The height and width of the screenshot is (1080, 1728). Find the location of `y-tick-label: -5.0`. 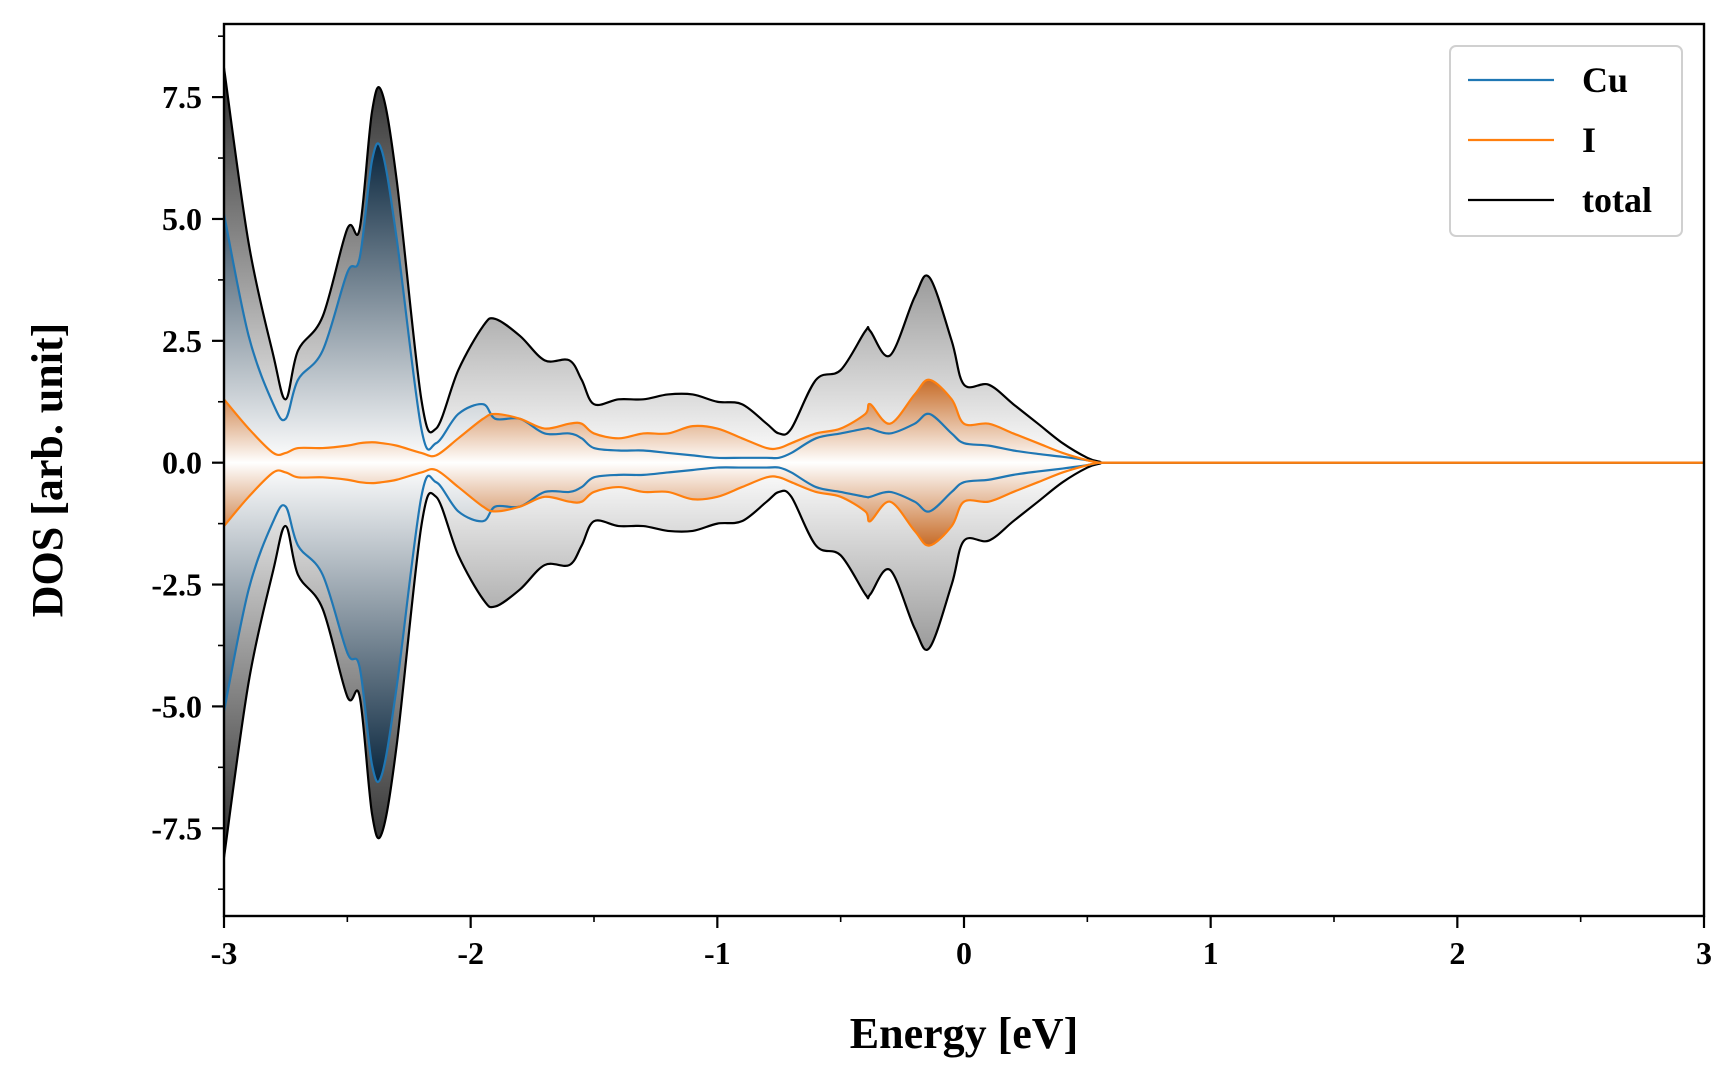

y-tick-label: -5.0 is located at coordinates (176, 706).